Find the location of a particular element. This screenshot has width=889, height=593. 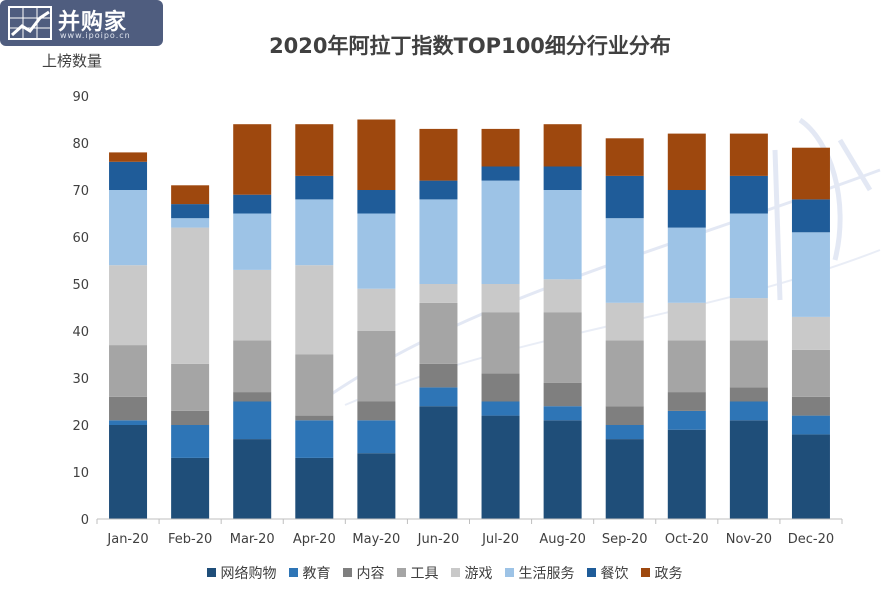

y-tick-label: 10 is located at coordinates (80, 473).